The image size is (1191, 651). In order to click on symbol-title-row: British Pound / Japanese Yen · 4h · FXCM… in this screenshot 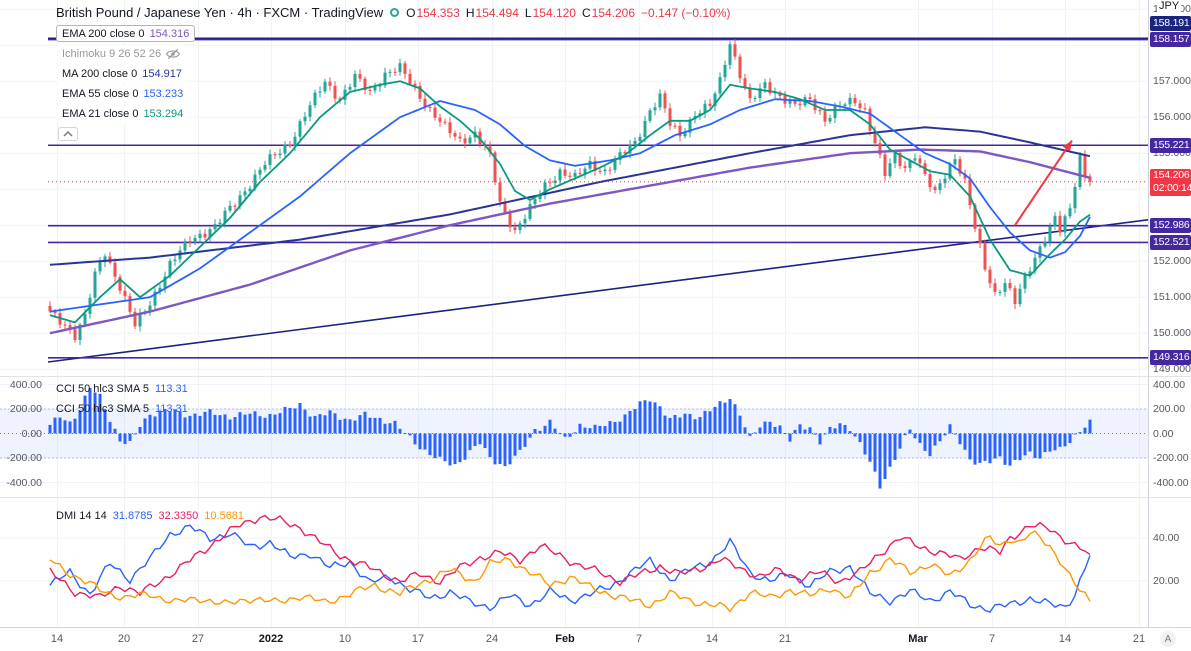, I will do `click(393, 12)`.